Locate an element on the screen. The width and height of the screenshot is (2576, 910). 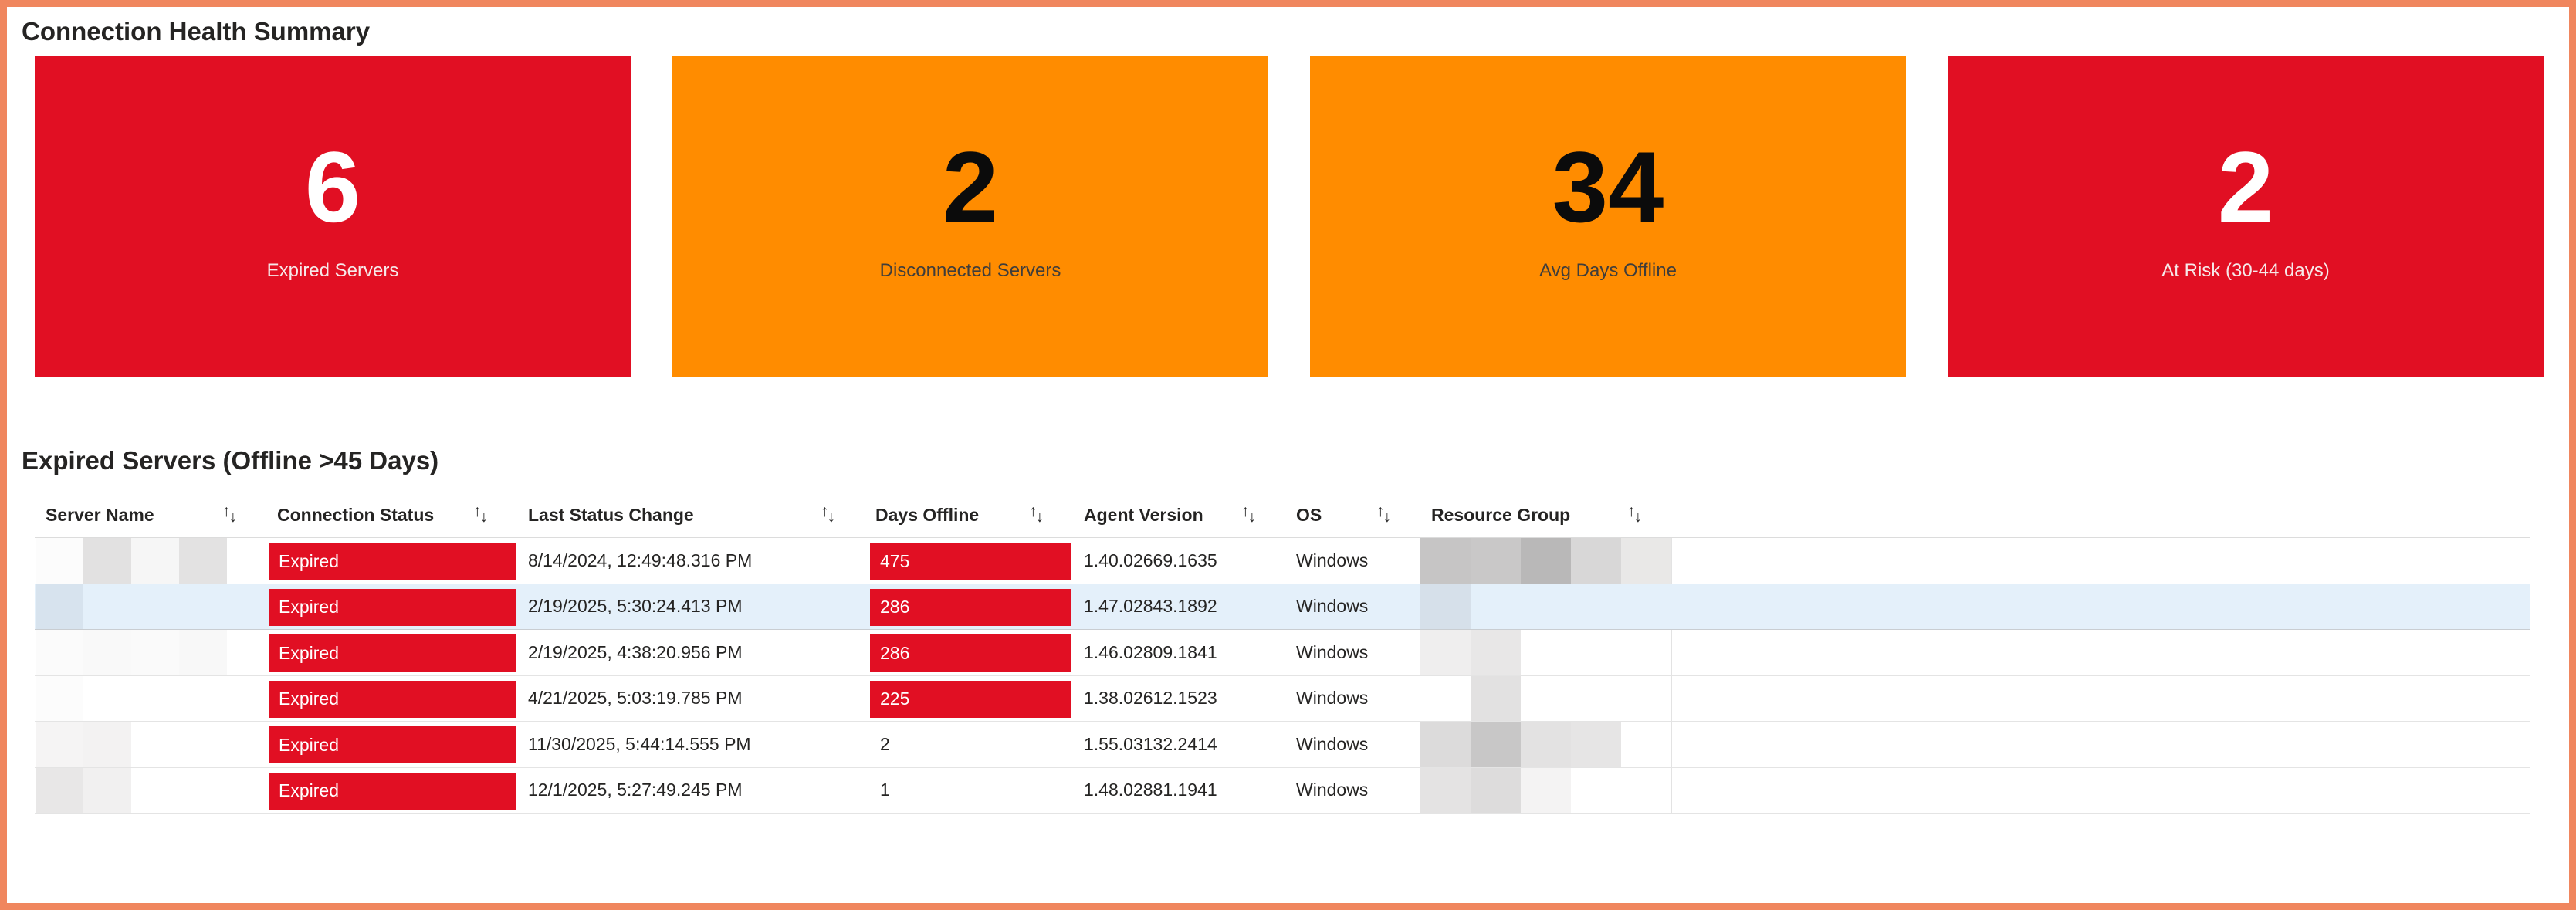
column-header-server-name: Server Name ↑↓ is located at coordinates (142, 514).